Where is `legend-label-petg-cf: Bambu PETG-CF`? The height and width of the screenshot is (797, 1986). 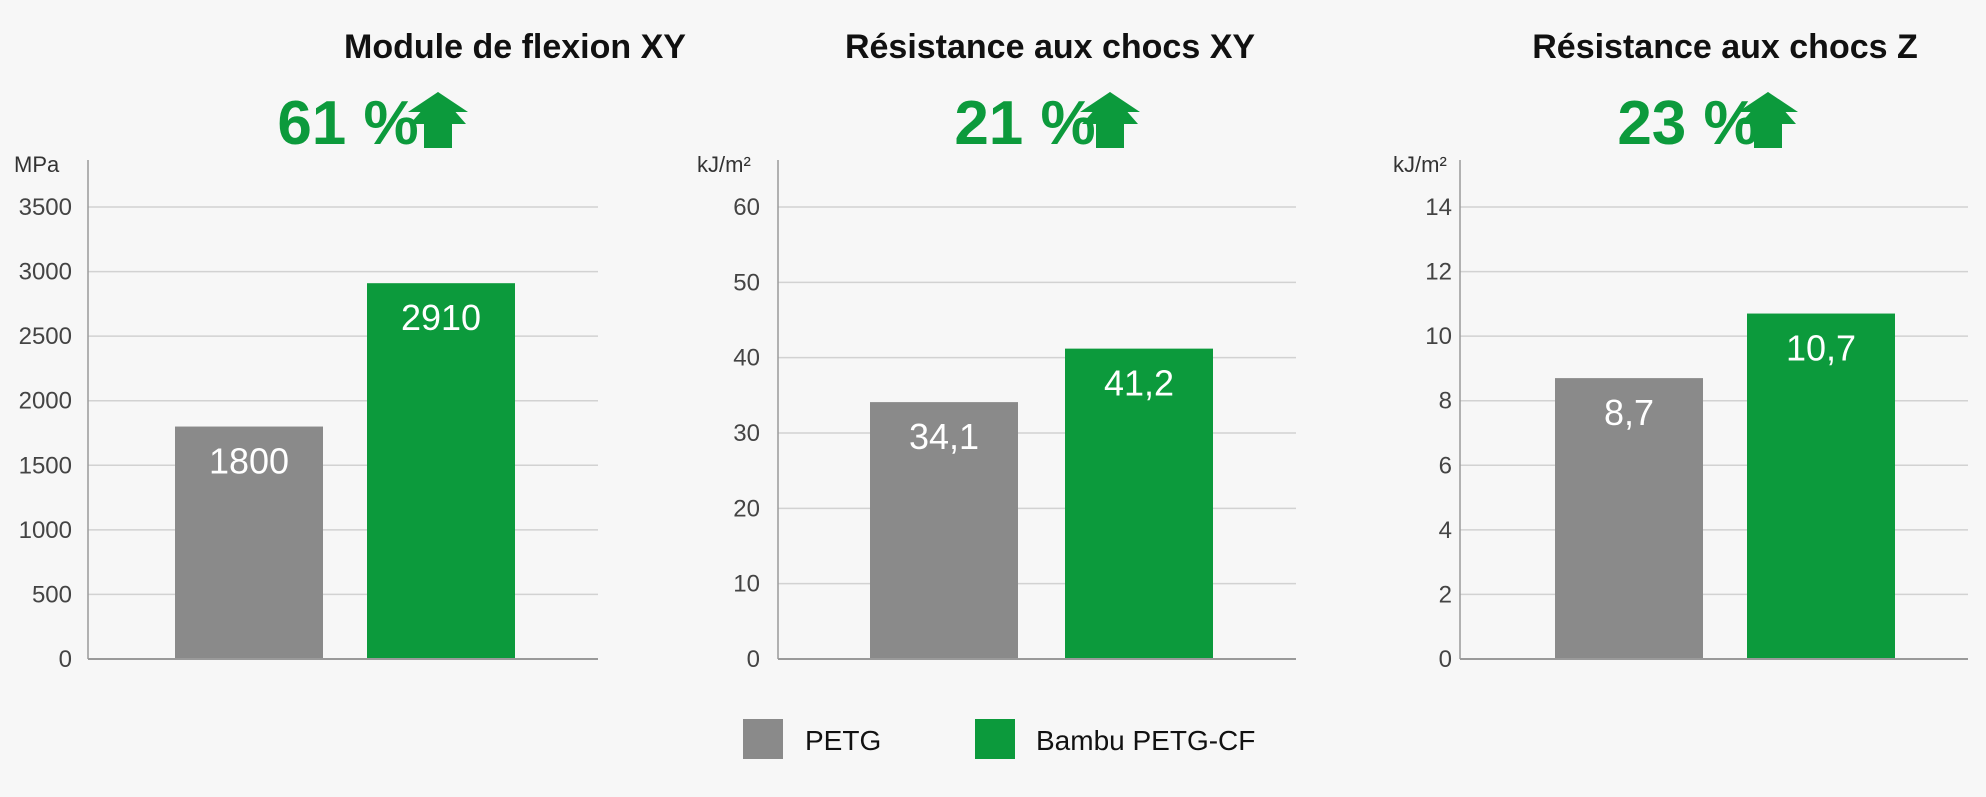 legend-label-petg-cf: Bambu PETG-CF is located at coordinates (1145, 740).